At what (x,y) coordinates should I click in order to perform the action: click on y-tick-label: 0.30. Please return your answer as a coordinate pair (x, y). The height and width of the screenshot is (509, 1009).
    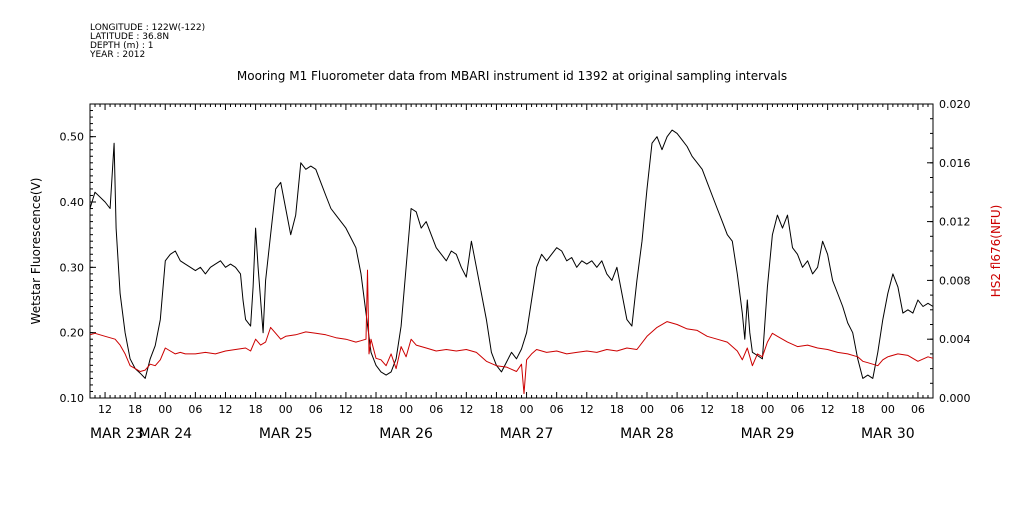
    Looking at the image, I should click on (72, 267).